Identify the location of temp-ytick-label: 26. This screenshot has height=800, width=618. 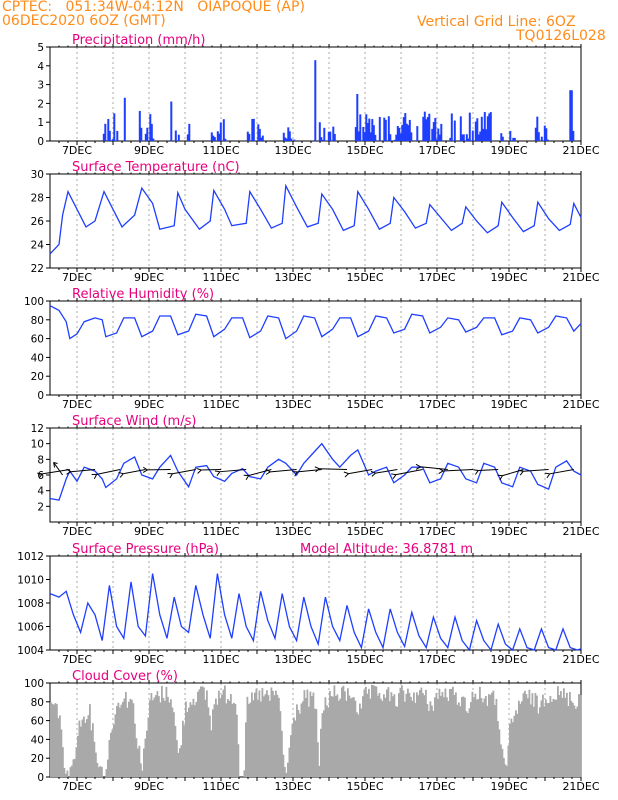
(38, 222).